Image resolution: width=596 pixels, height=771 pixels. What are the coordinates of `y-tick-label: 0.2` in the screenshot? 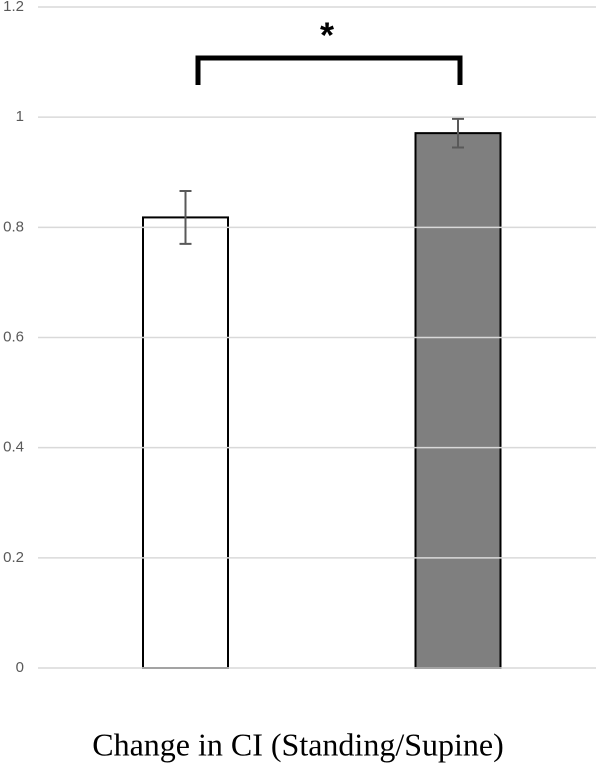 It's located at (13, 557).